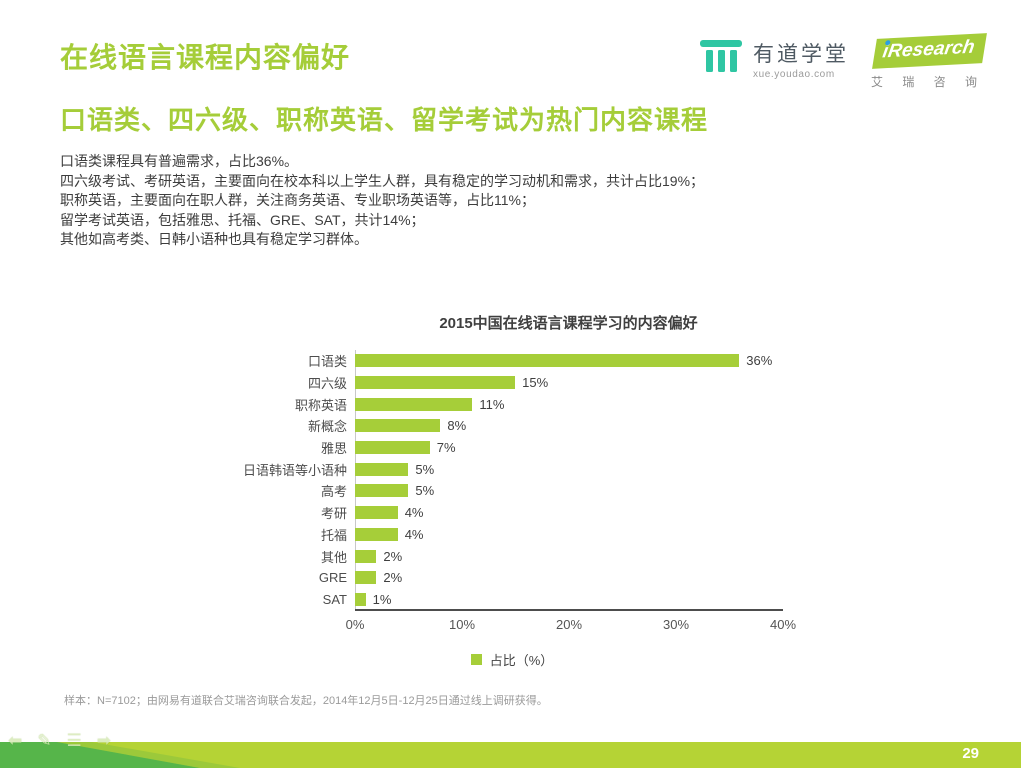  I want to click on bar-track: 36%, so click(568, 361).